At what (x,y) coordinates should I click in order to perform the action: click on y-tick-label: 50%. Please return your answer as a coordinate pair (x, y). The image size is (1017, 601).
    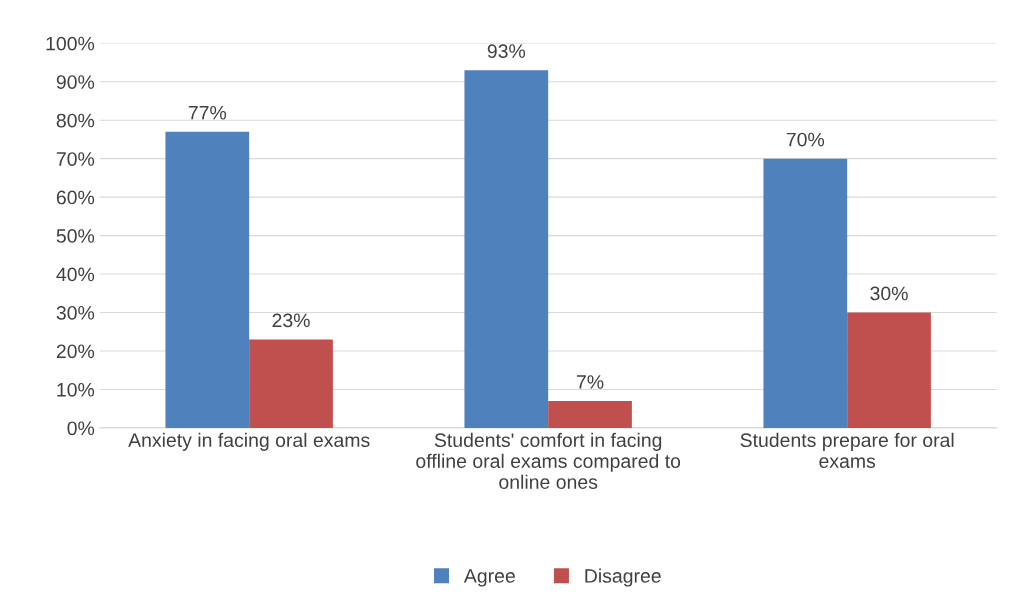
    Looking at the image, I should click on (75, 236).